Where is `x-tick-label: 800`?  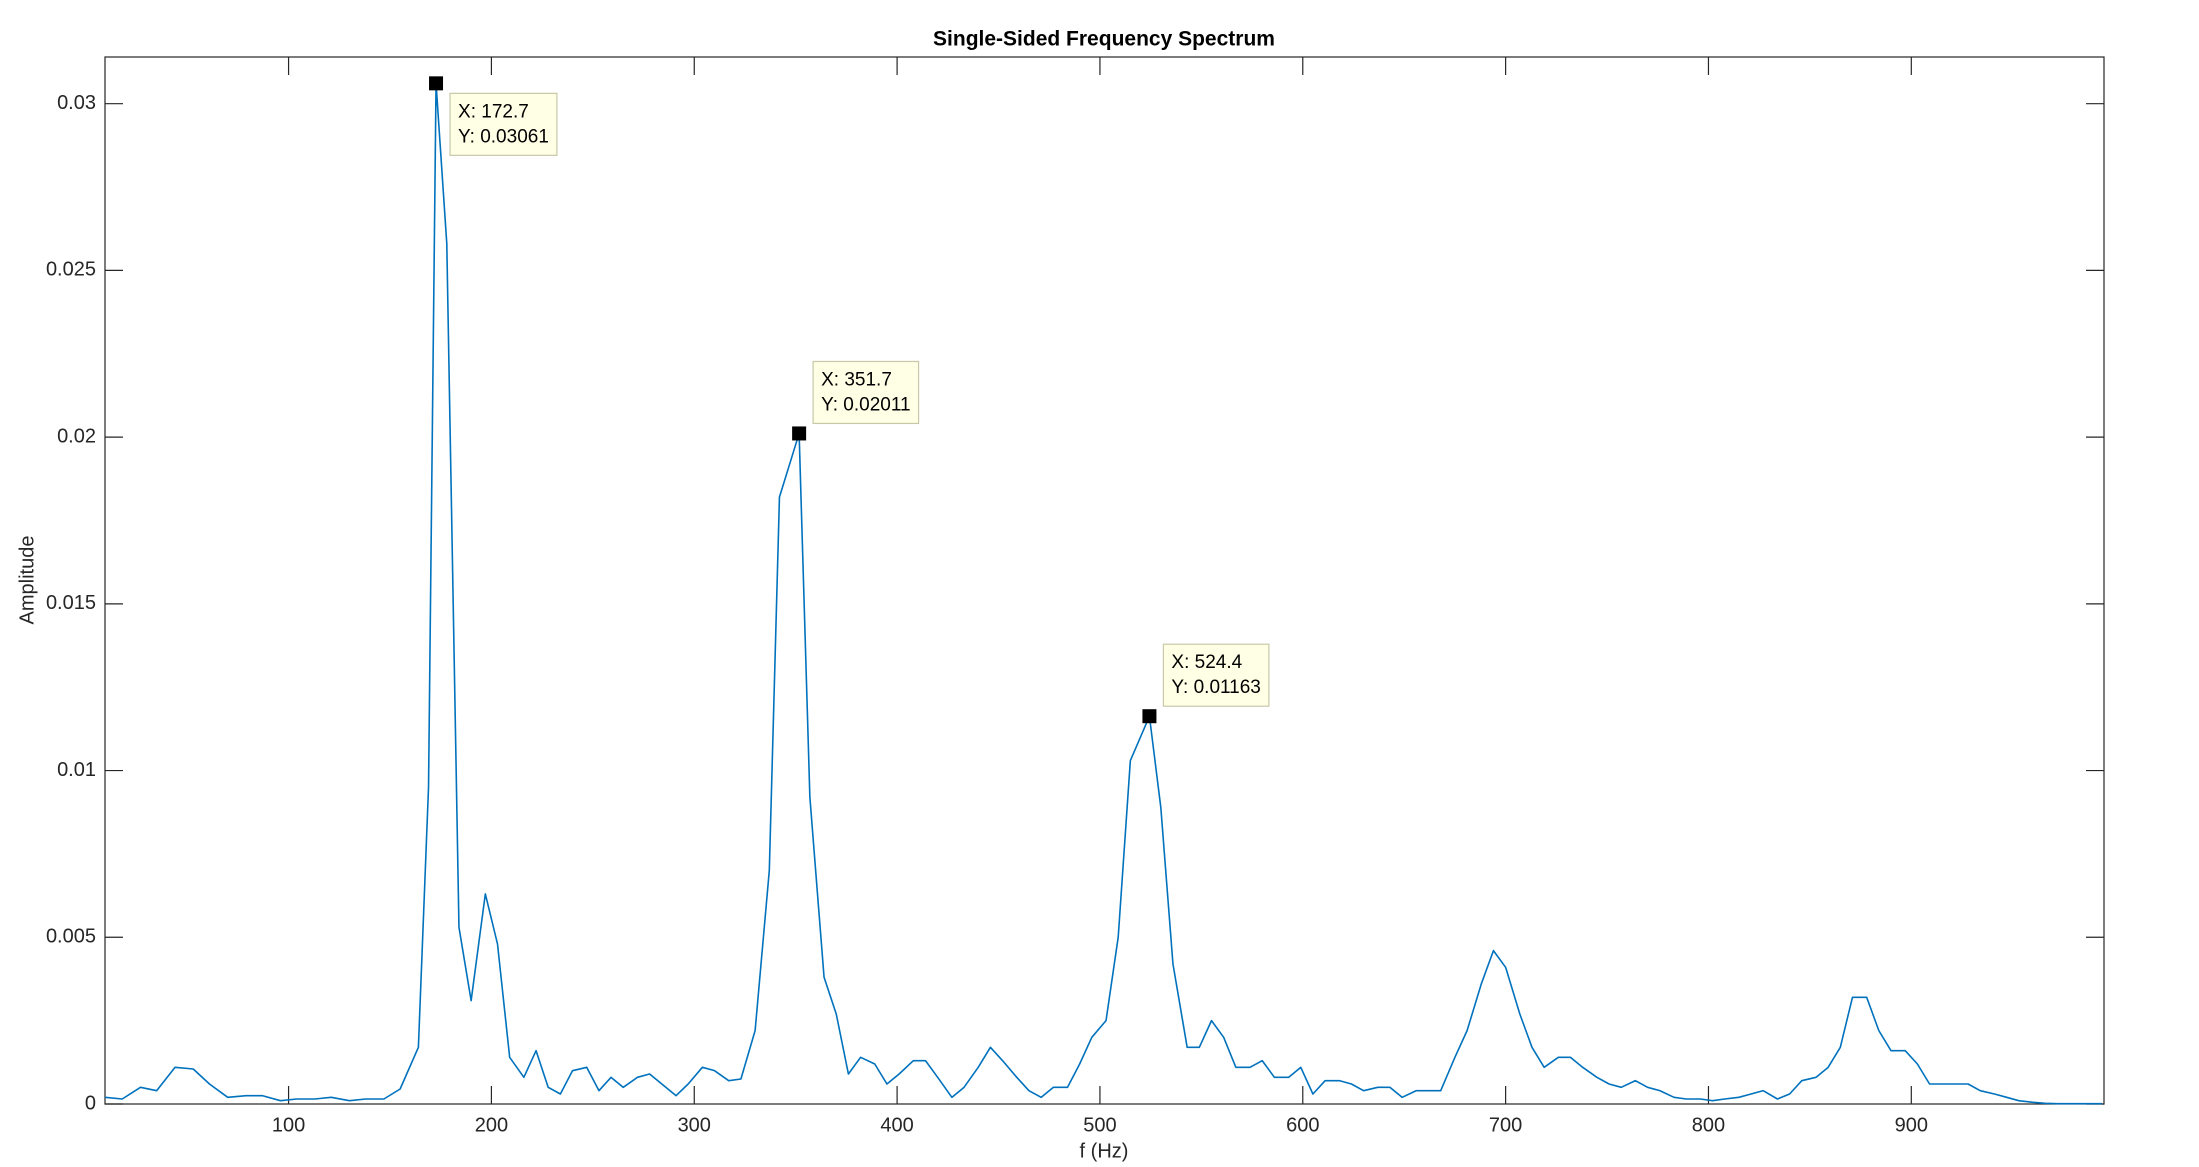 x-tick-label: 800 is located at coordinates (1708, 1125).